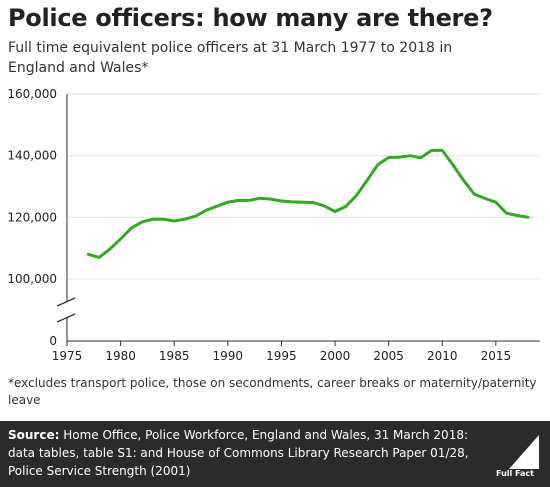  Describe the element at coordinates (174, 356) in the screenshot. I see `x-tick-label: 1985` at that location.